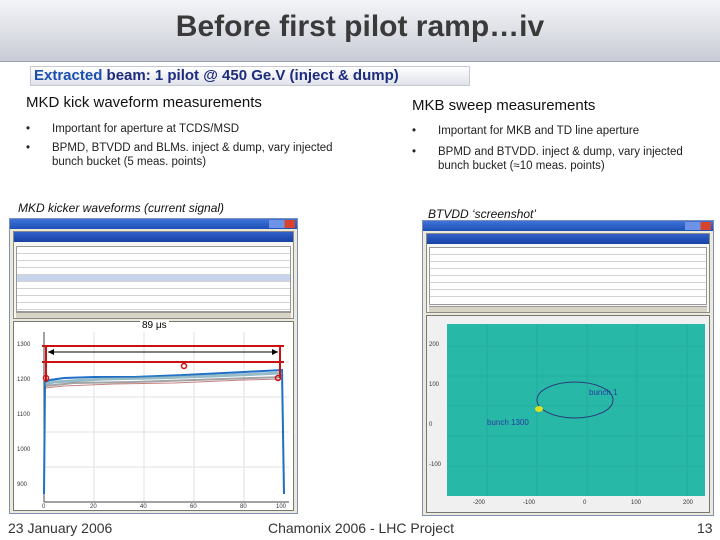 This screenshot has width=720, height=540. I want to click on y-tick: 1100, so click(23, 415).